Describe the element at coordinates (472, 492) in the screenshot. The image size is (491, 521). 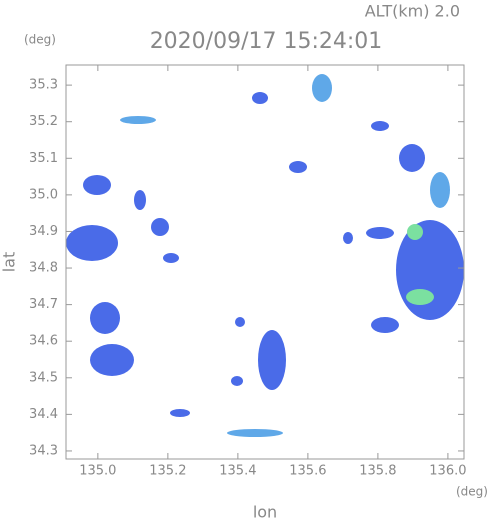
I see `x-unit: (deg)` at that location.